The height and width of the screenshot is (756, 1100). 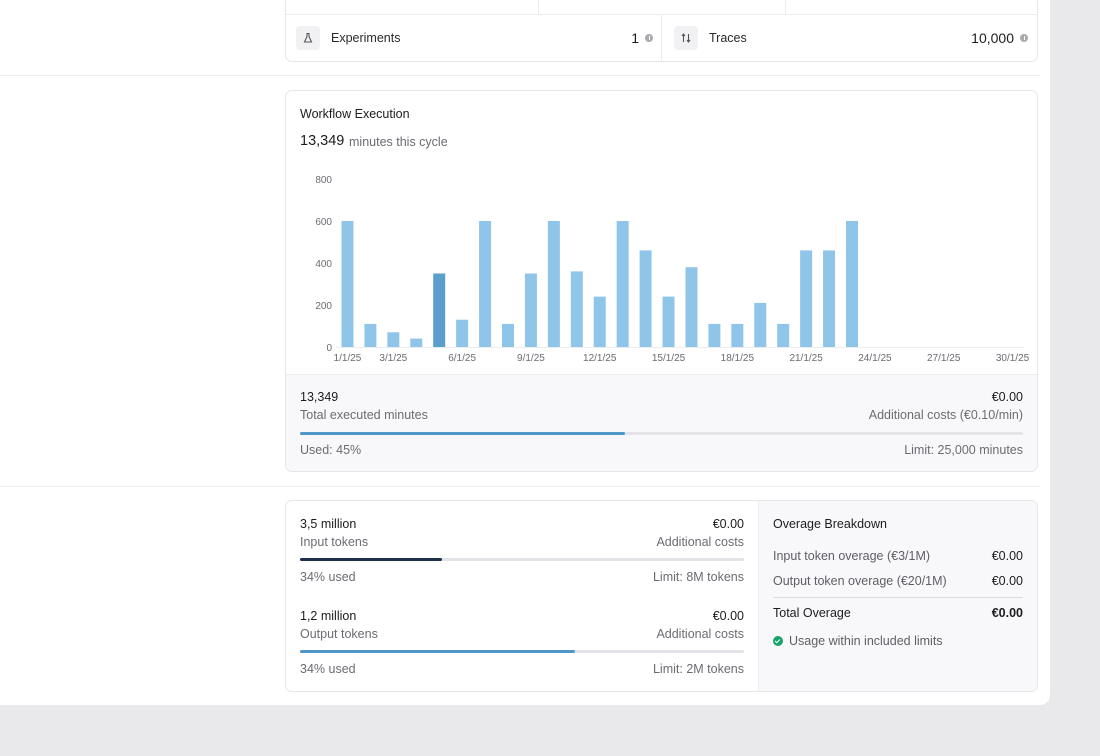 What do you see at coordinates (669, 358) in the screenshot?
I see `x-tick-label: 15/1/25` at bounding box center [669, 358].